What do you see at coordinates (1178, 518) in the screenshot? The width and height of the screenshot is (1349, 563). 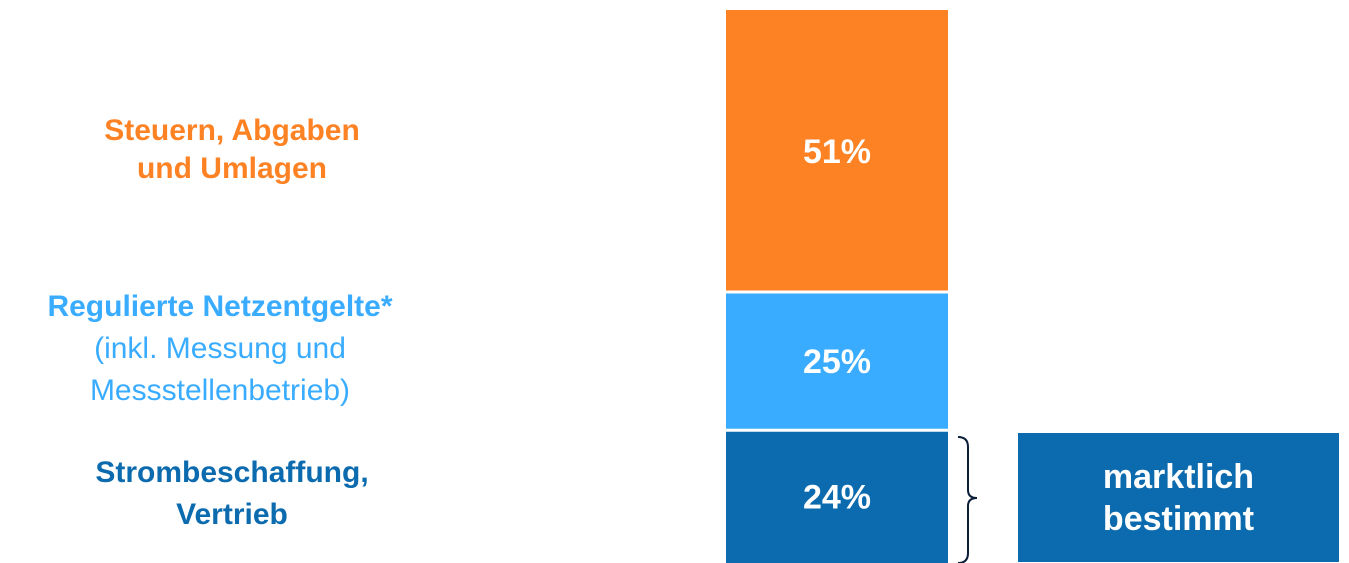 I see `market-box-line2: bestimmt` at bounding box center [1178, 518].